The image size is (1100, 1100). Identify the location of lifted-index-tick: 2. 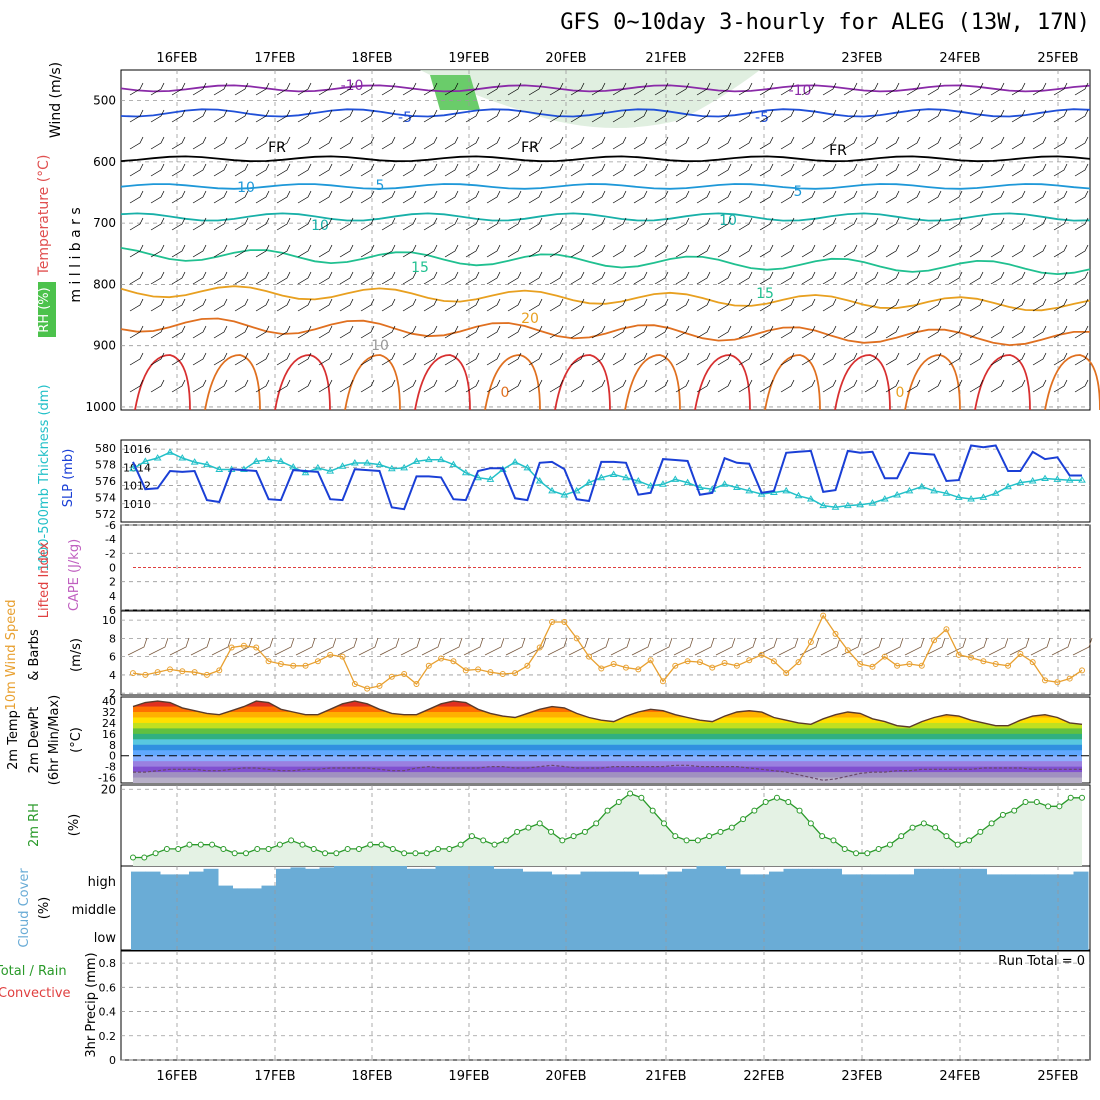
(112, 582).